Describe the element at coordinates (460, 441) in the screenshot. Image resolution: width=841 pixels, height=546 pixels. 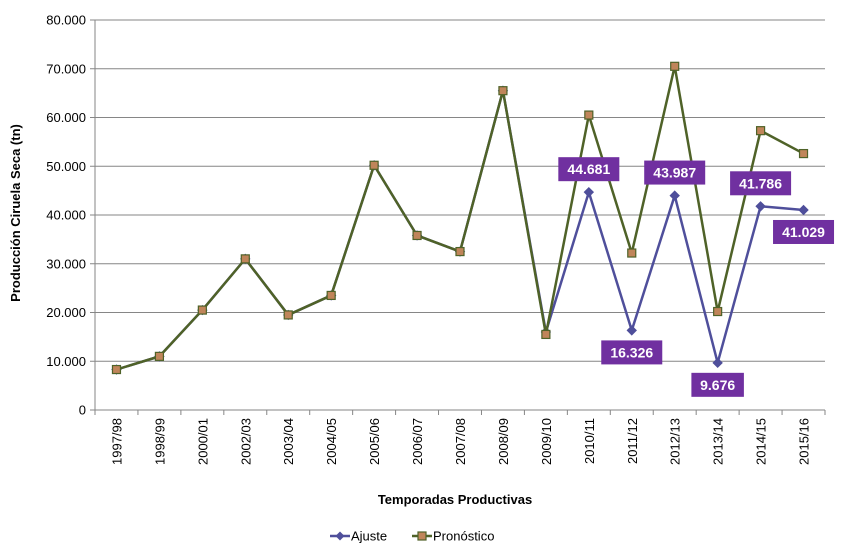
I see `x-tick-label: 2007/08` at that location.